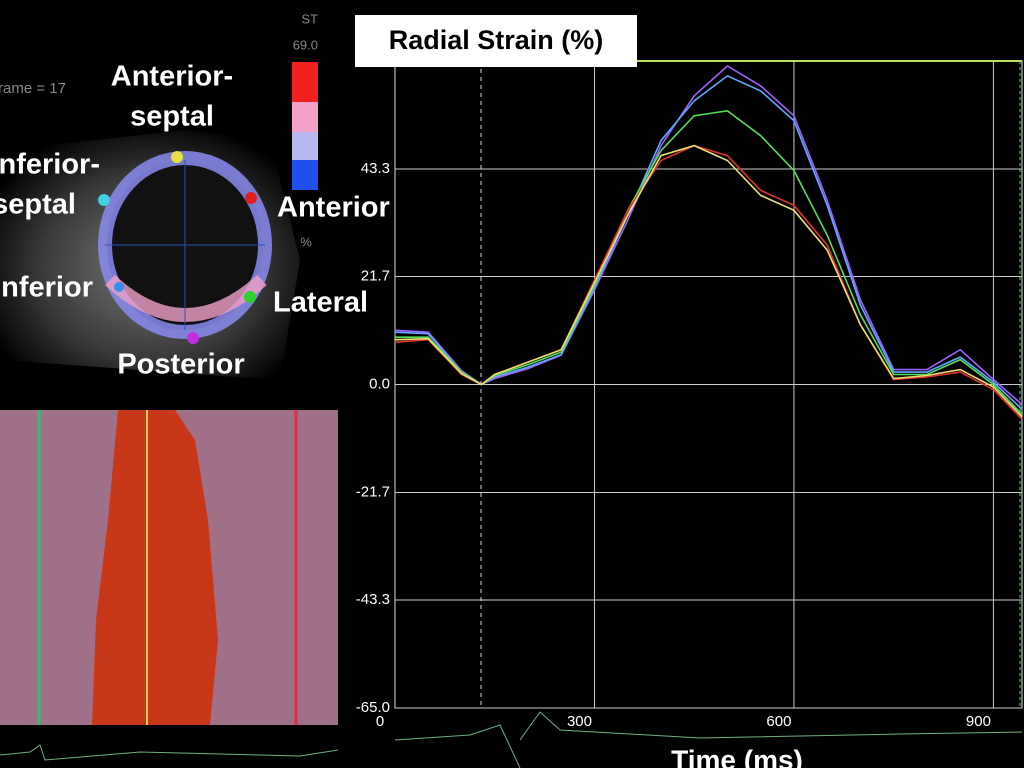  Describe the element at coordinates (708, 739) in the screenshot. I see `ecg-trace` at that location.